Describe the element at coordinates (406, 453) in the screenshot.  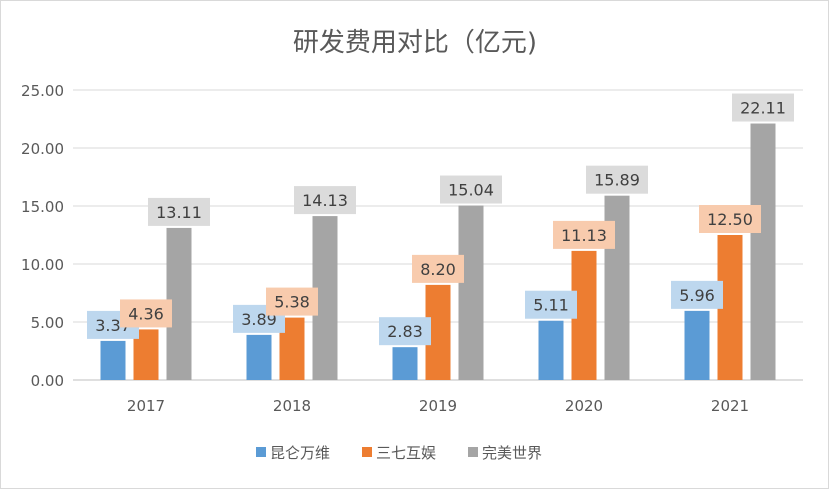
I see `legend-label: 三七互娱` at that location.